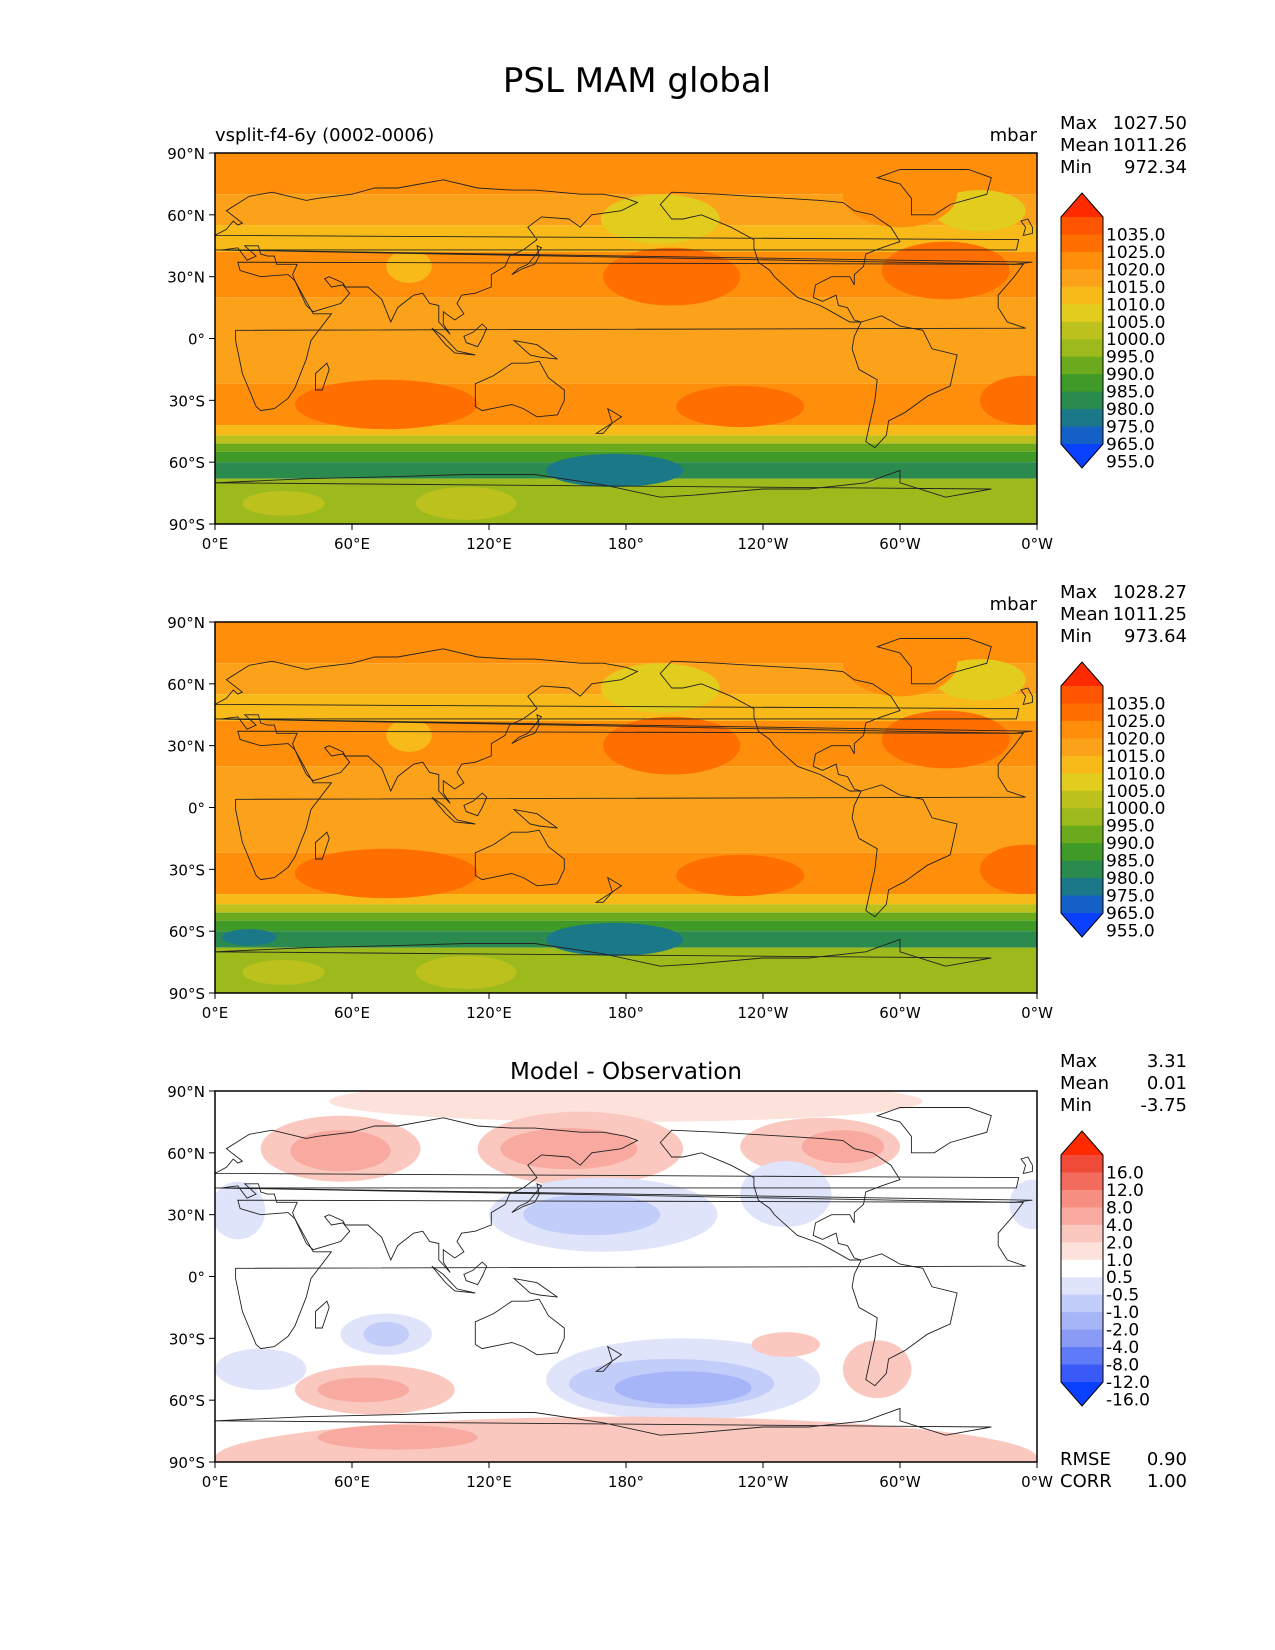 Image resolution: width=1275 pixels, height=1650 pixels. What do you see at coordinates (1125, 1191) in the screenshot?
I see `colorbar-tick-label: 12.0` at bounding box center [1125, 1191].